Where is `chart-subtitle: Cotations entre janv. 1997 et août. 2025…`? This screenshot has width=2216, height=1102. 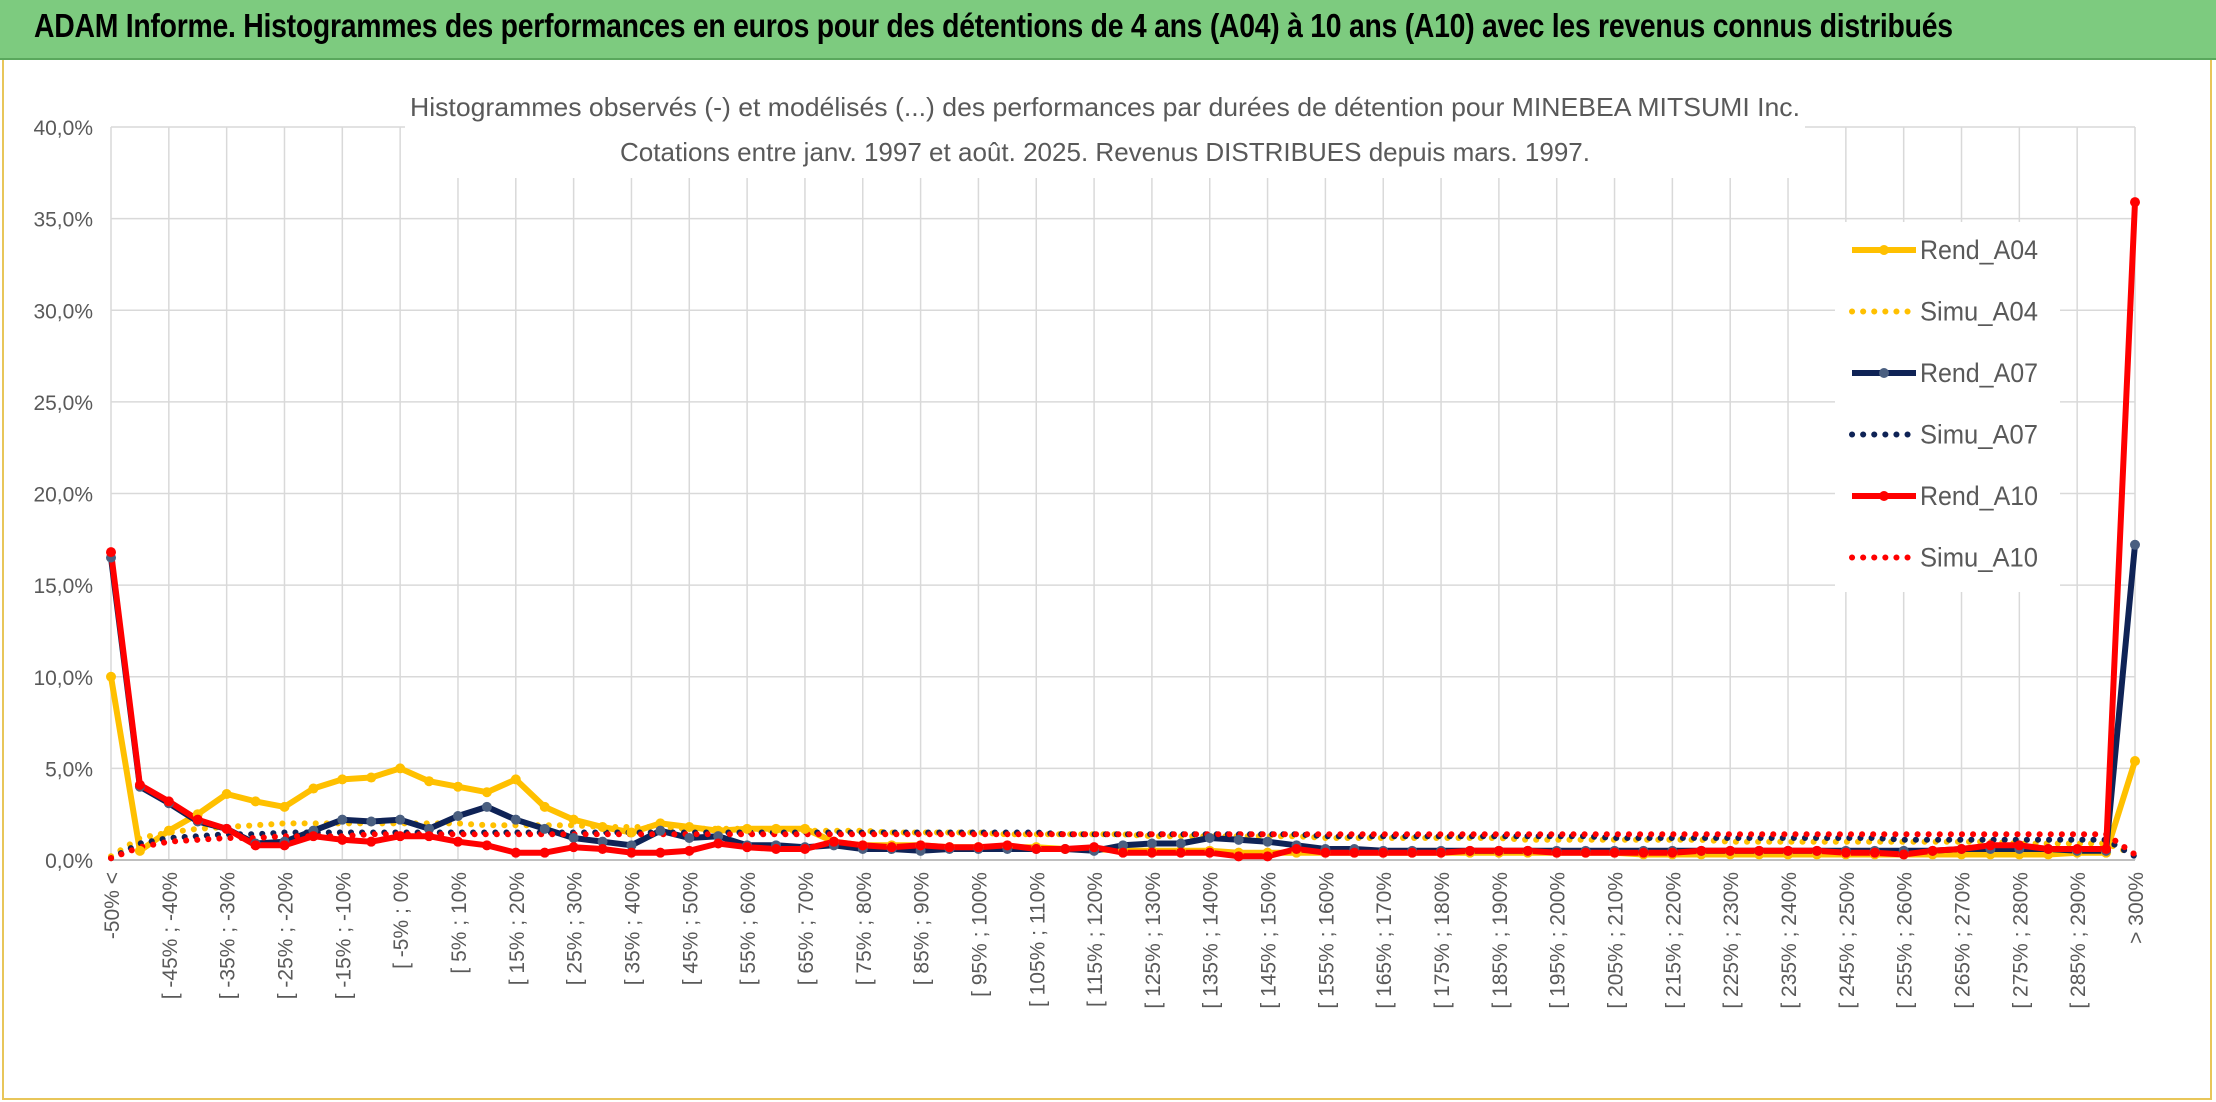 chart-subtitle: Cotations entre janv. 1997 et août. 2025… is located at coordinates (1105, 152).